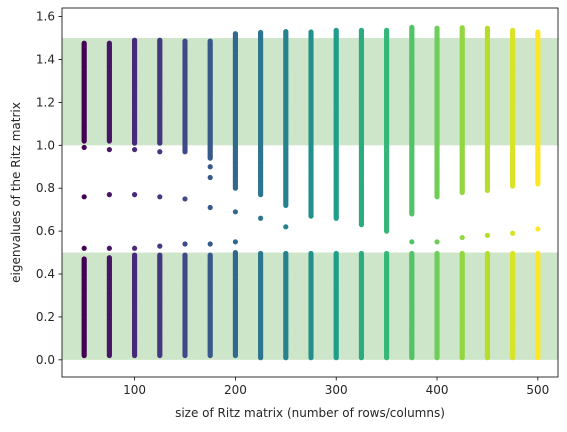 This screenshot has height=432, width=567. Describe the element at coordinates (235, 390) in the screenshot. I see `x-tick-label: 200` at that location.